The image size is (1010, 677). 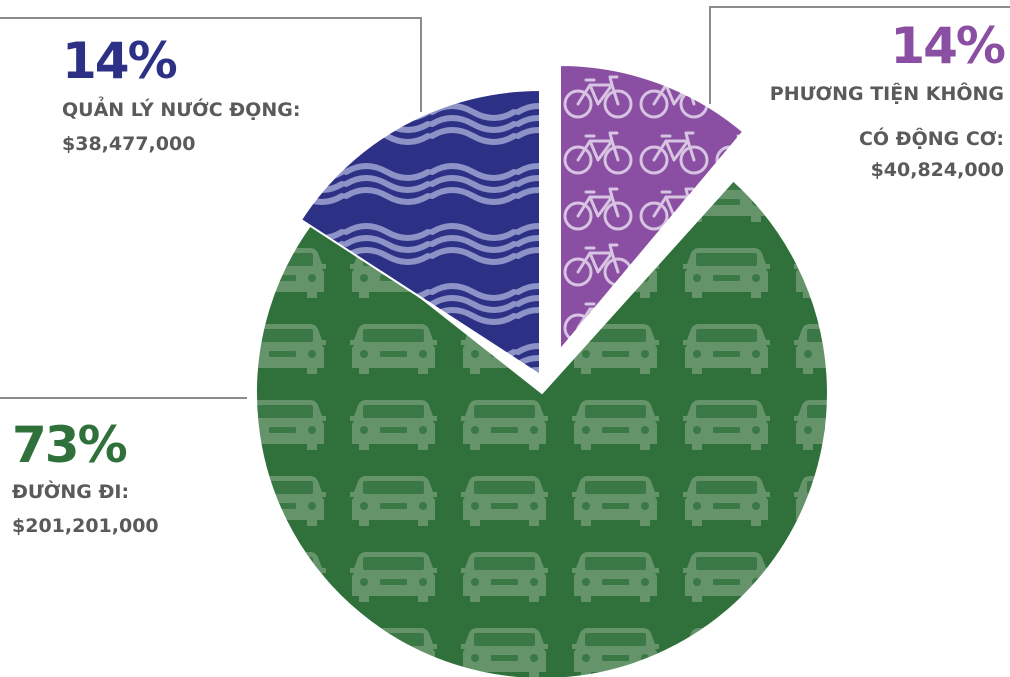 What do you see at coordinates (937, 170) in the screenshot?
I see `bike-amount-label: $40,824,000` at bounding box center [937, 170].